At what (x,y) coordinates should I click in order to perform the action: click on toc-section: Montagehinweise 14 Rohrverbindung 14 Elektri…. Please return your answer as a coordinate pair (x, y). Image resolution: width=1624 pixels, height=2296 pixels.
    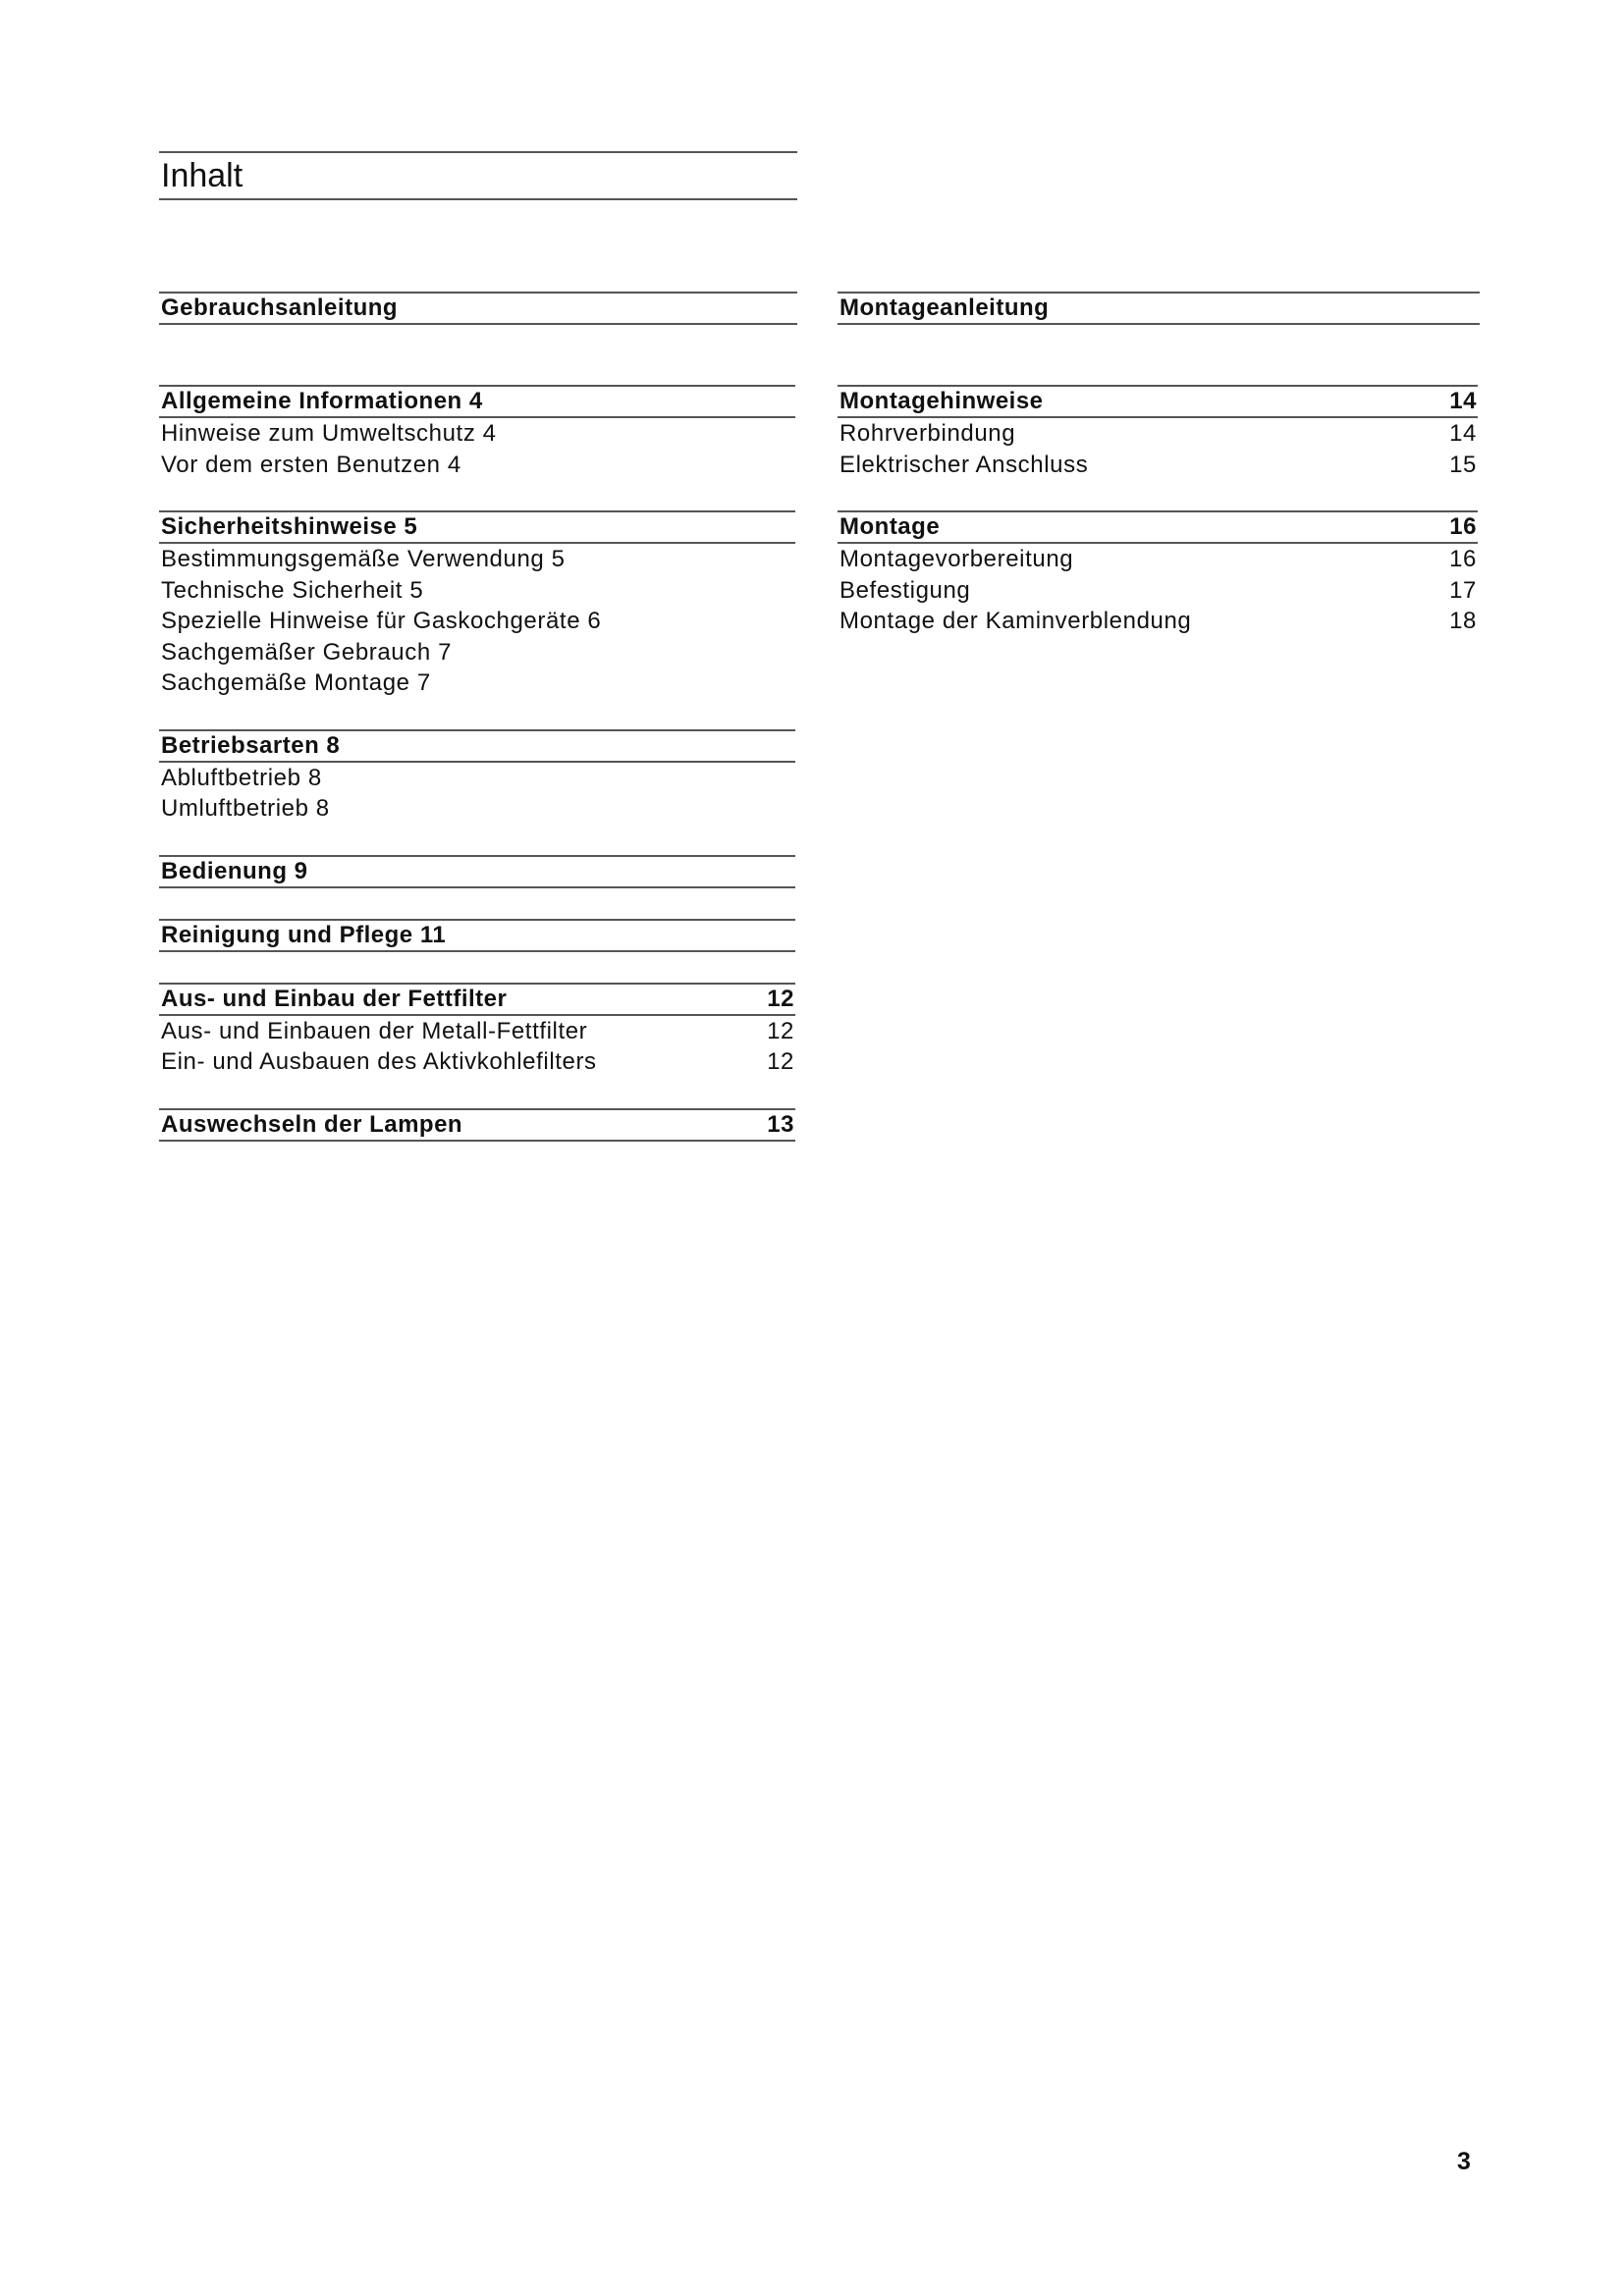
    Looking at the image, I should click on (1158, 433).